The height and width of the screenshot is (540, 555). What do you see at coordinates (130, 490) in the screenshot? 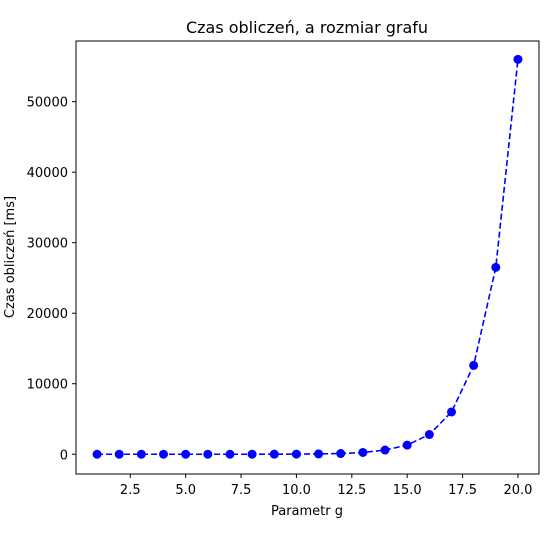
I see `x-tick-label: 2.5` at bounding box center [130, 490].